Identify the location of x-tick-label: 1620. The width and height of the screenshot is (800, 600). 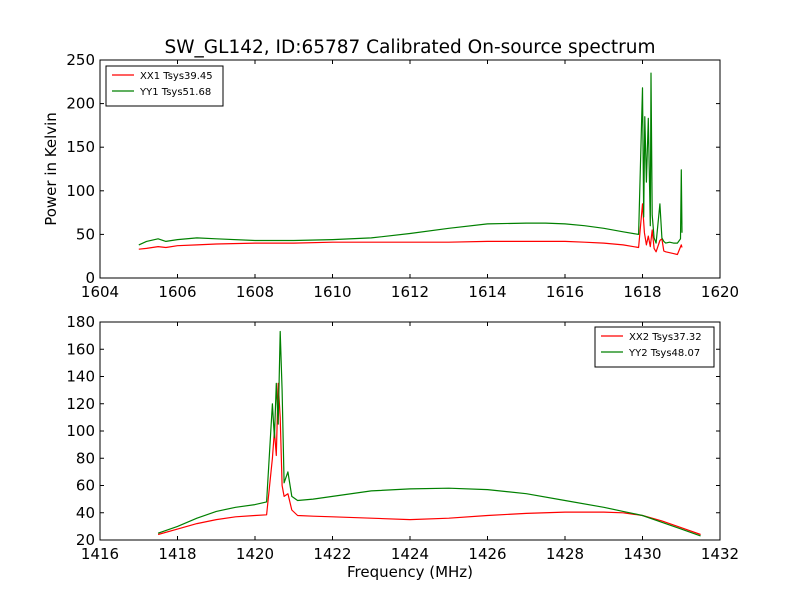
(720, 292).